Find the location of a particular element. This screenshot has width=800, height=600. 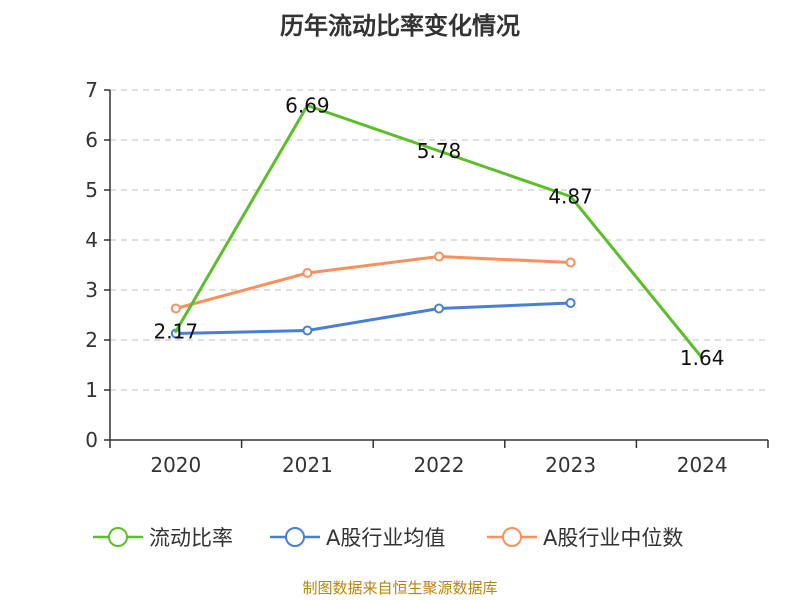

x-tick-label: 2021 is located at coordinates (307, 465).